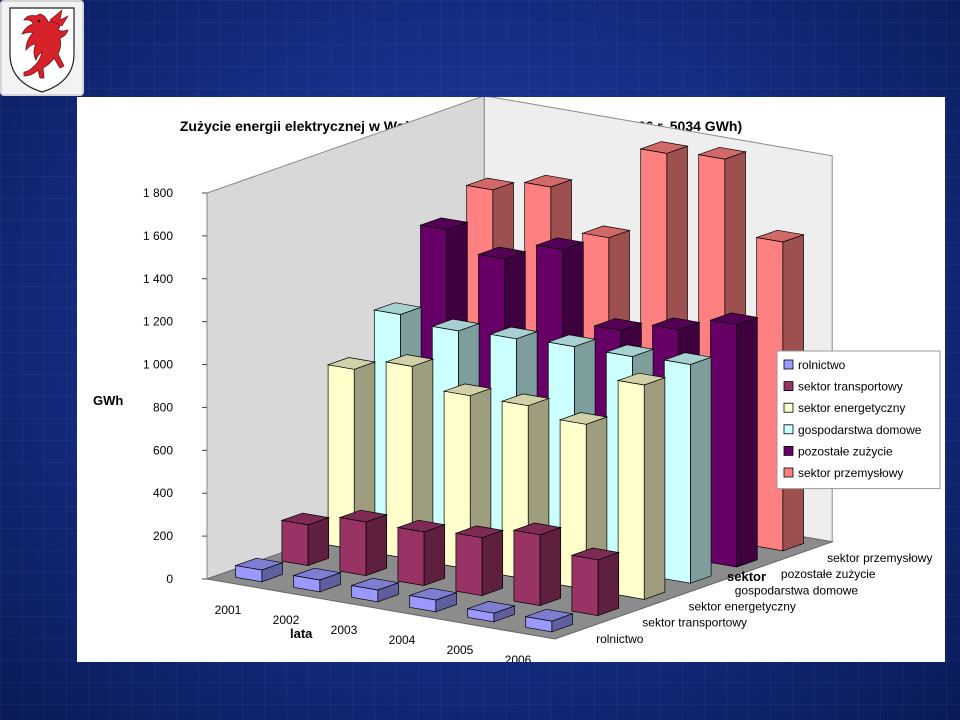  I want to click on y-tick-label: 200, so click(163, 536).